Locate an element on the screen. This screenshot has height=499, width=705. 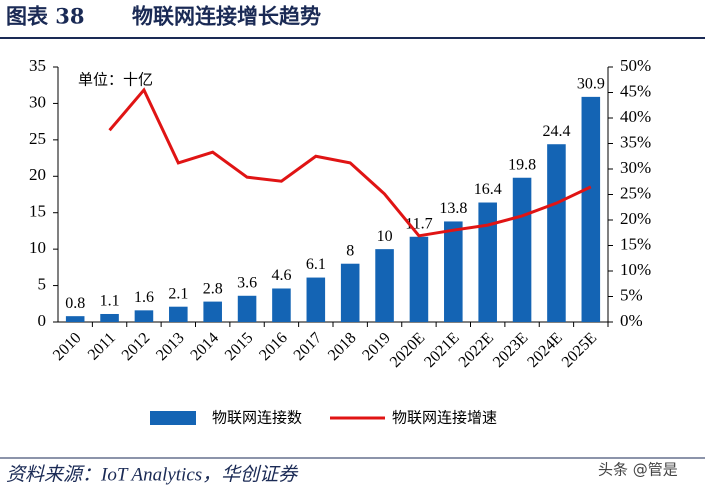
y-tick-label: 10 is located at coordinates (37, 247).